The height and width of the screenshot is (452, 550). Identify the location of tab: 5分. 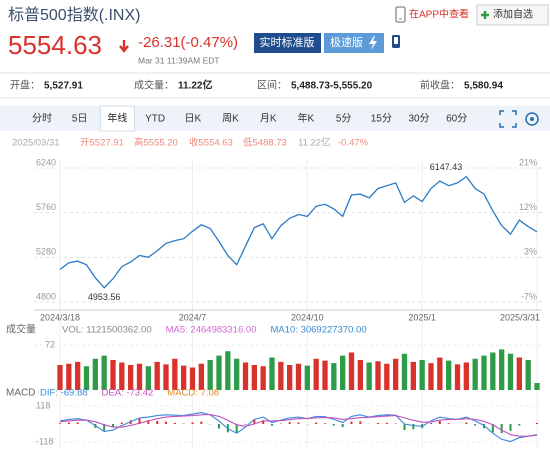
(344, 119).